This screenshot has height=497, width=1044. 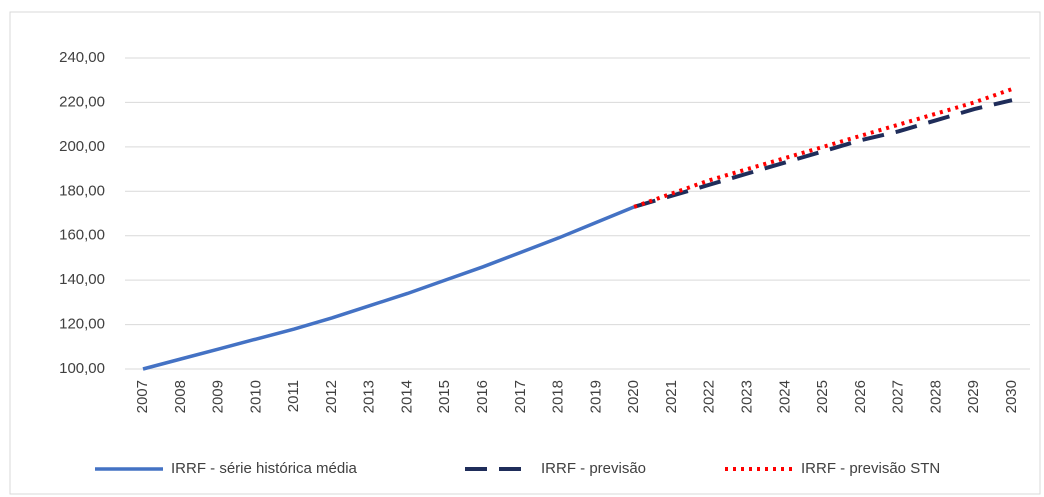 I want to click on x-tick-label: 2030, so click(x=1011, y=396).